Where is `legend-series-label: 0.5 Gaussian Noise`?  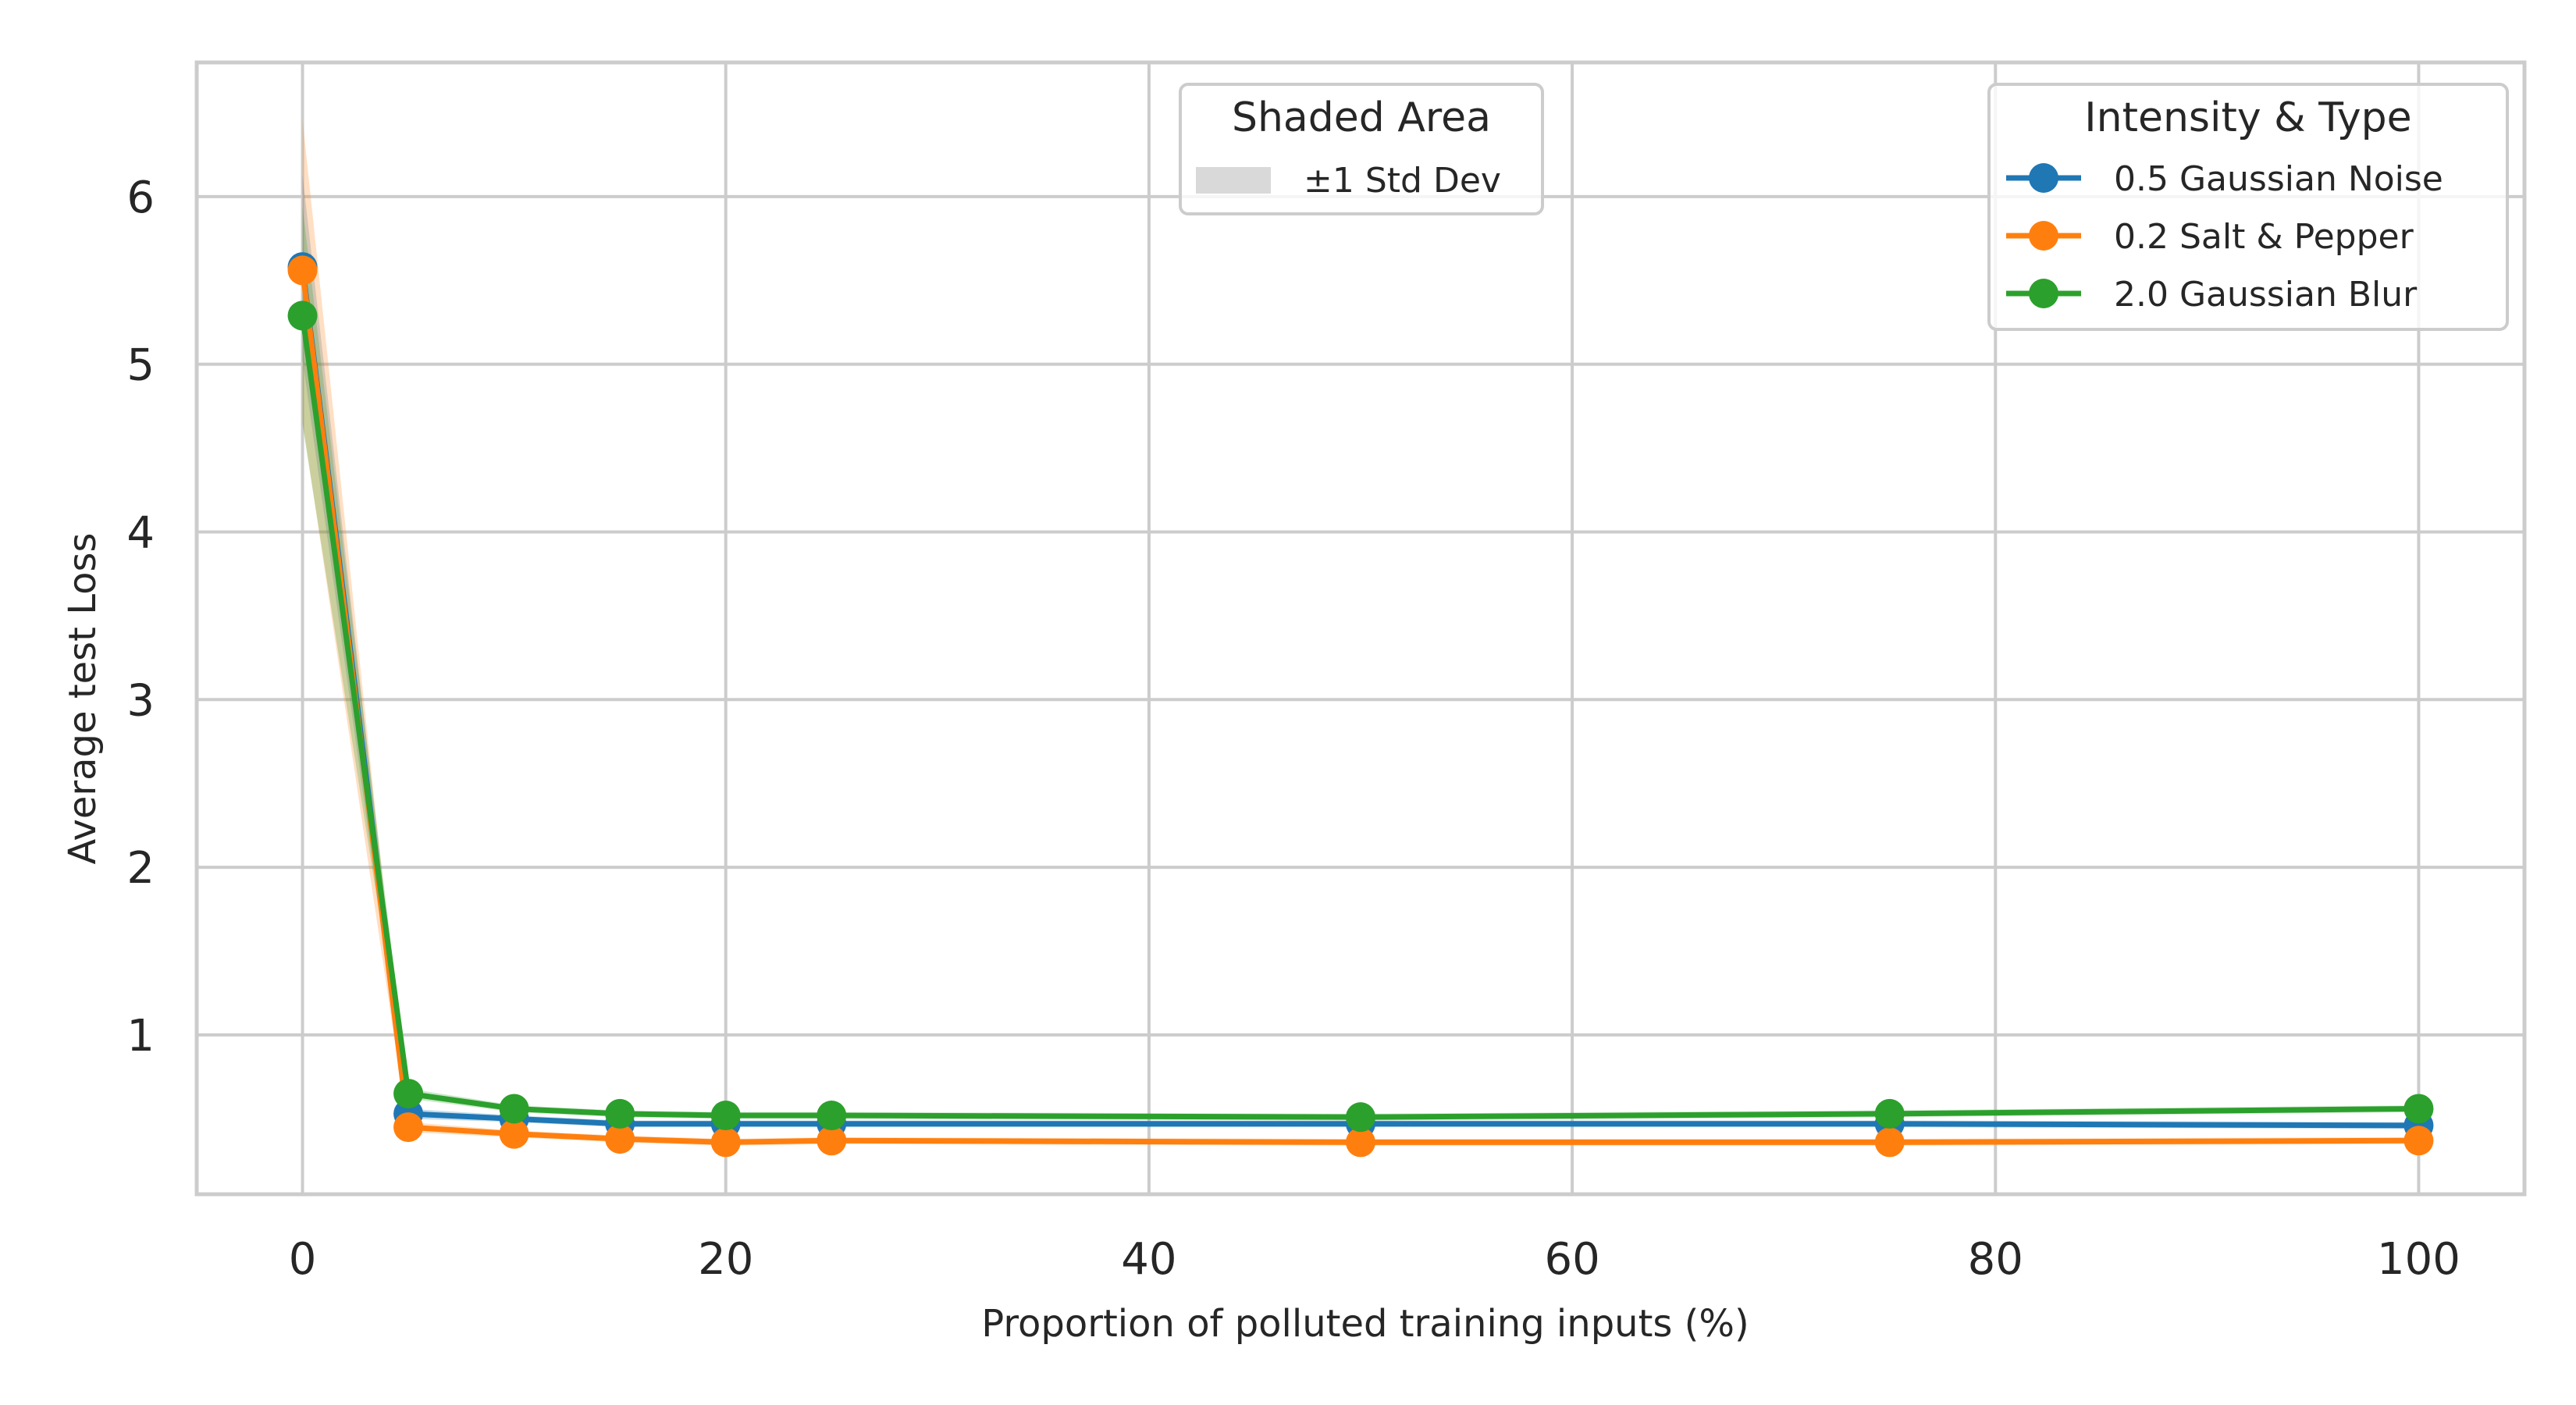
legend-series-label: 0.5 Gaussian Noise is located at coordinates (2278, 179).